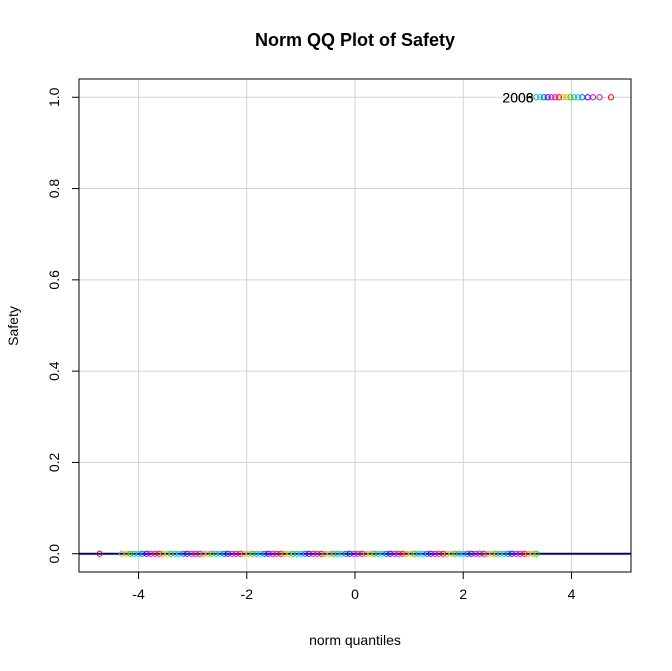 The image size is (672, 671). I want to click on point-annotation: 2006, so click(517, 97).